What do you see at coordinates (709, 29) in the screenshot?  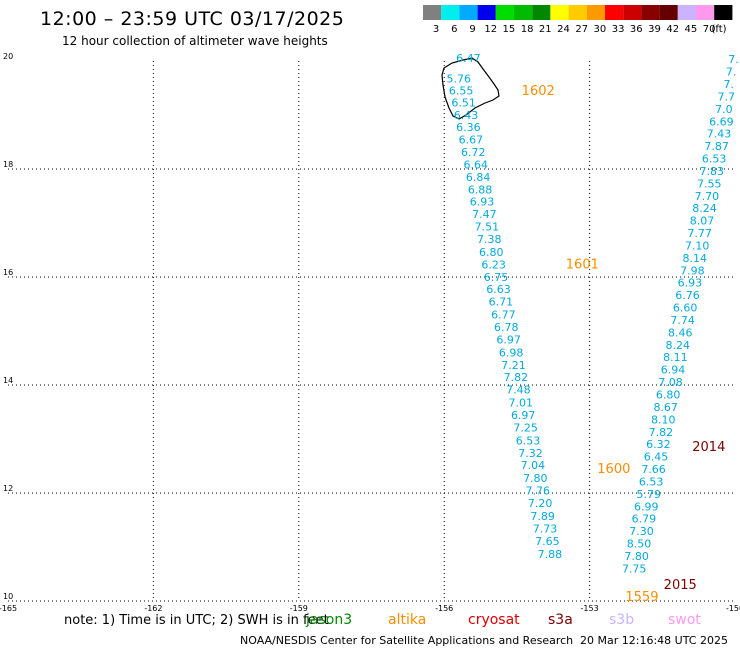 I see `scale-label: 70` at bounding box center [709, 29].